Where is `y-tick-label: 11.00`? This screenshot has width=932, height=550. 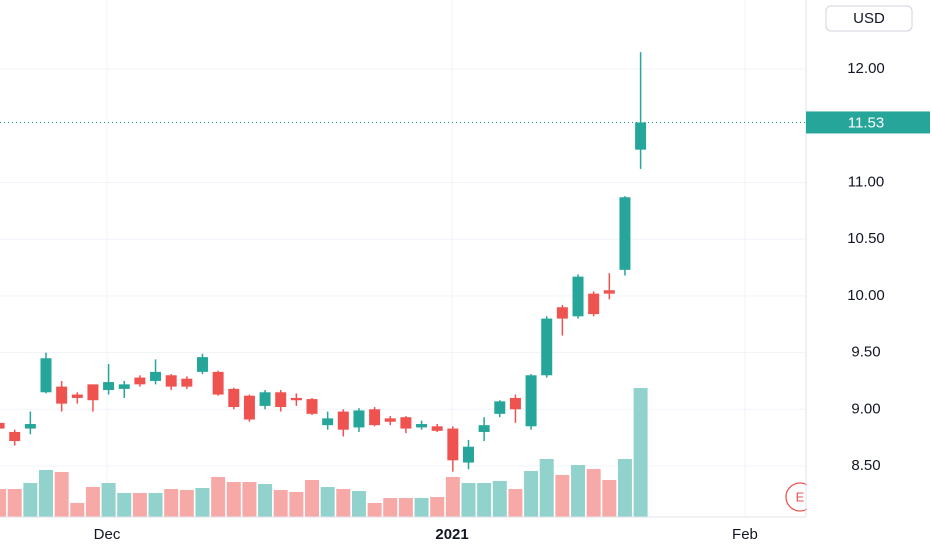 y-tick-label: 11.00 is located at coordinates (866, 182).